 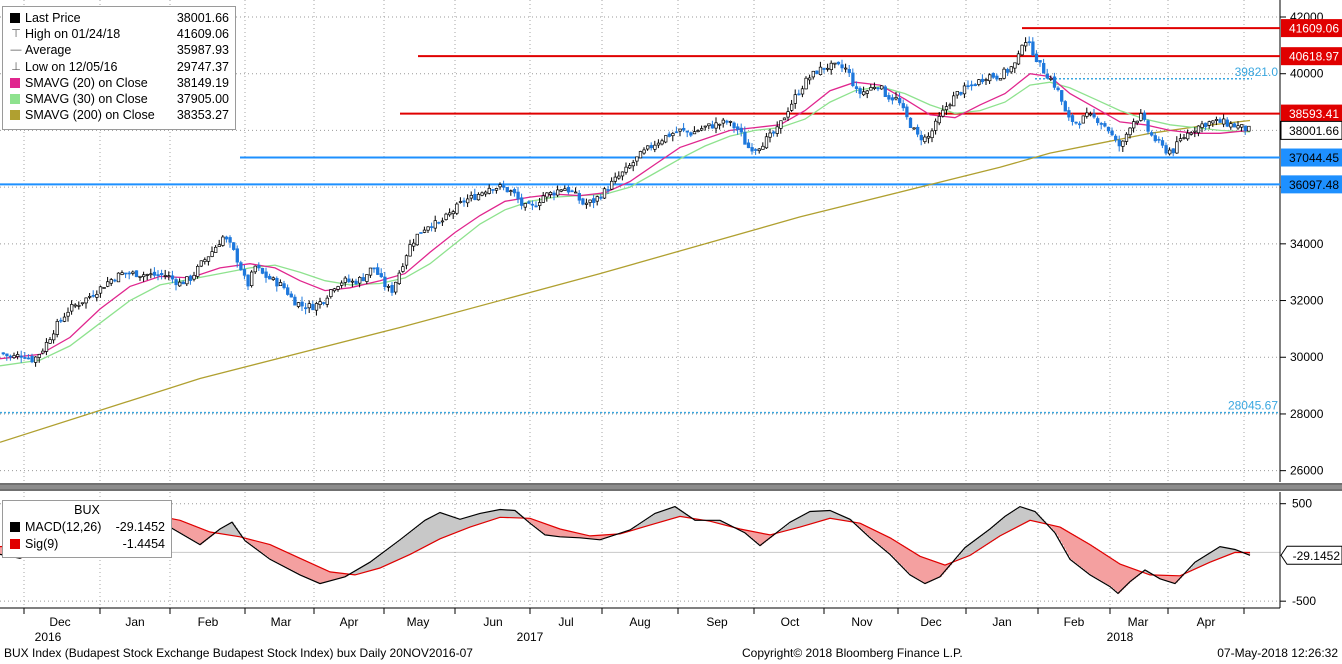 What do you see at coordinates (861, 622) in the screenshot?
I see `month-label: Nov` at bounding box center [861, 622].